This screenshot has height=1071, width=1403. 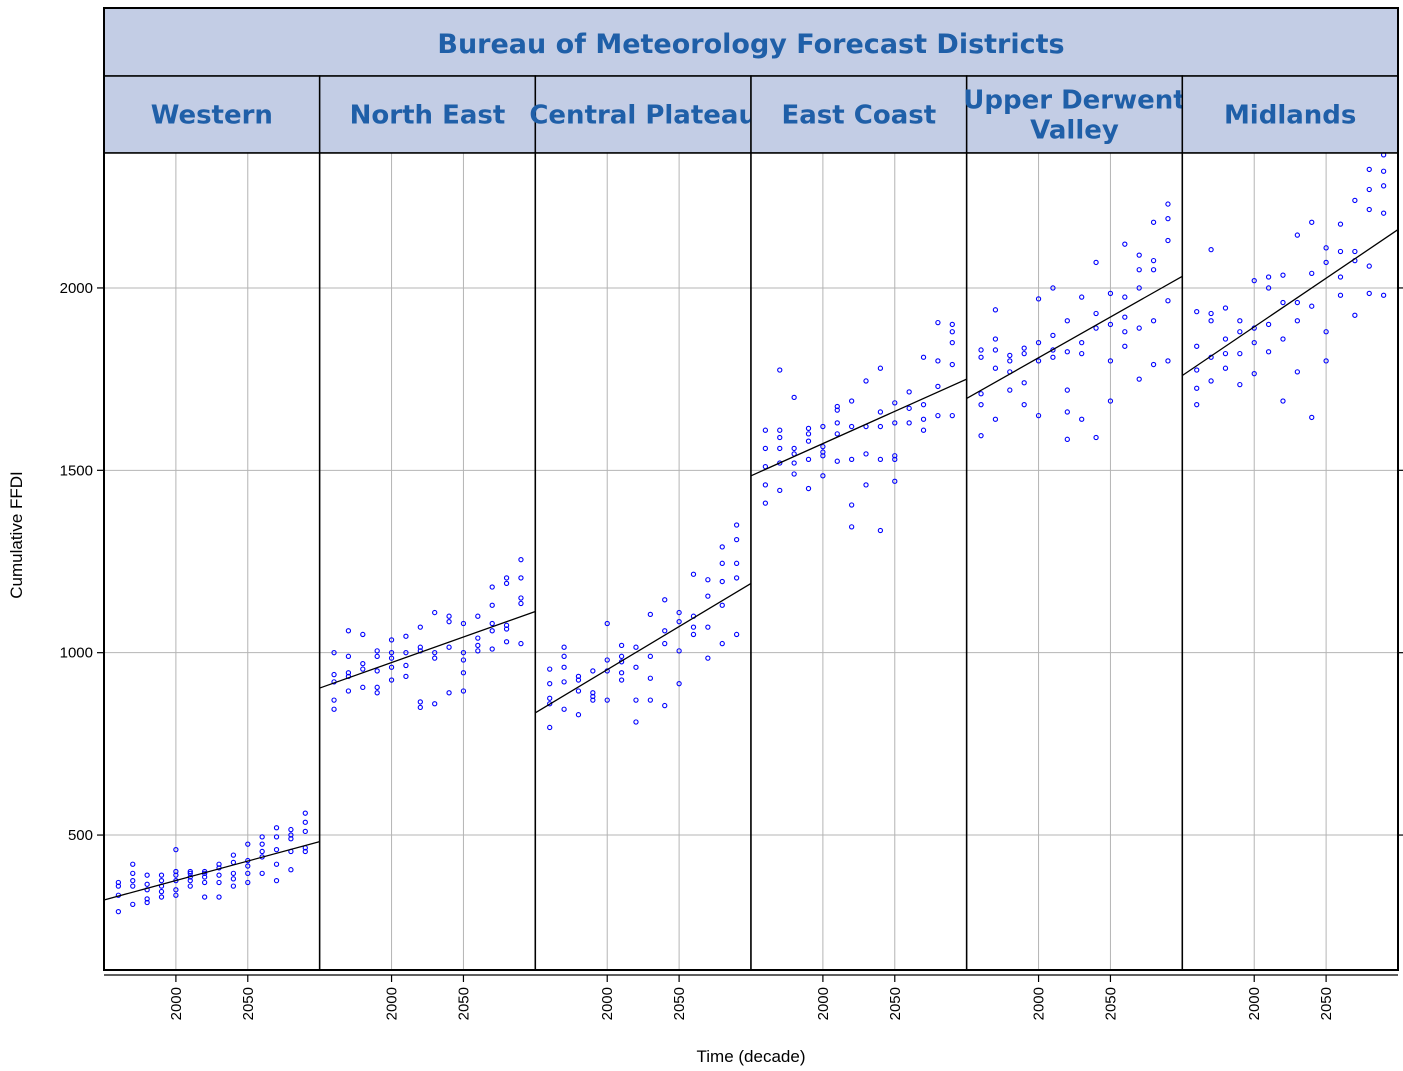 What do you see at coordinates (1074, 131) in the screenshot?
I see `strip-label-upper-derwent-valley: Valley` at bounding box center [1074, 131].